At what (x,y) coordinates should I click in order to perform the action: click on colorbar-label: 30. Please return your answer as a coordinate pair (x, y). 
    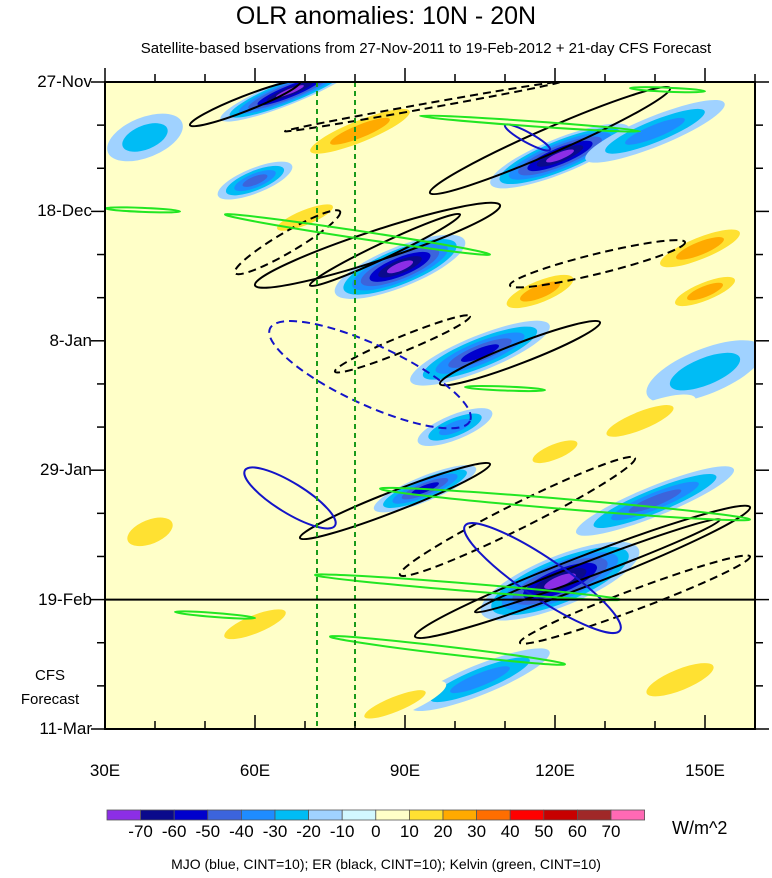
    Looking at the image, I should click on (477, 831).